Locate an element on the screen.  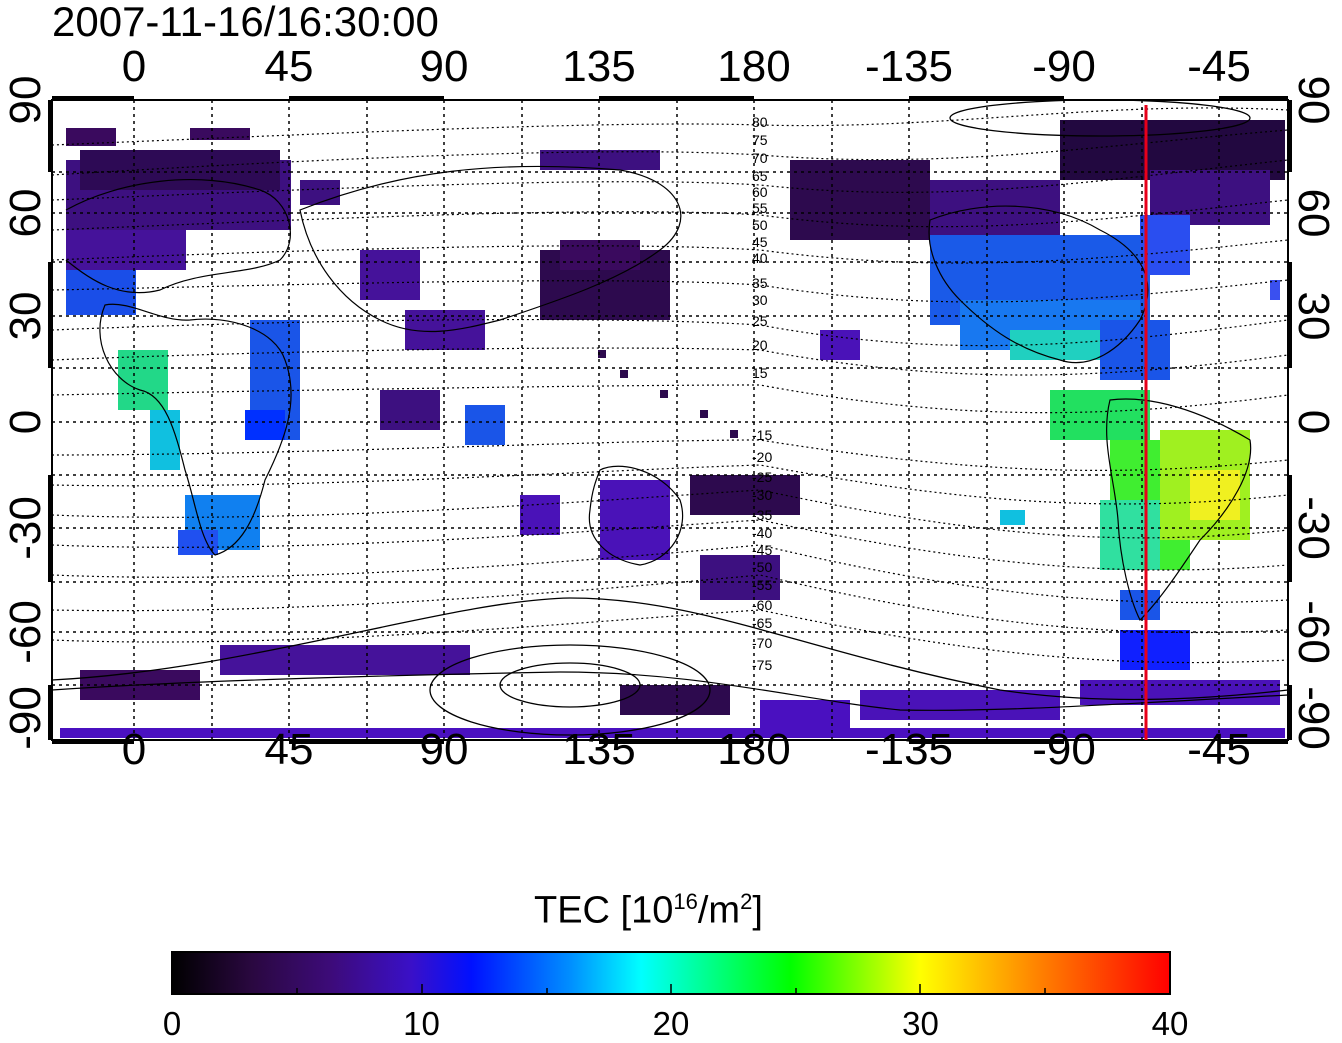
contour-label: 50 is located at coordinates (760, 225).